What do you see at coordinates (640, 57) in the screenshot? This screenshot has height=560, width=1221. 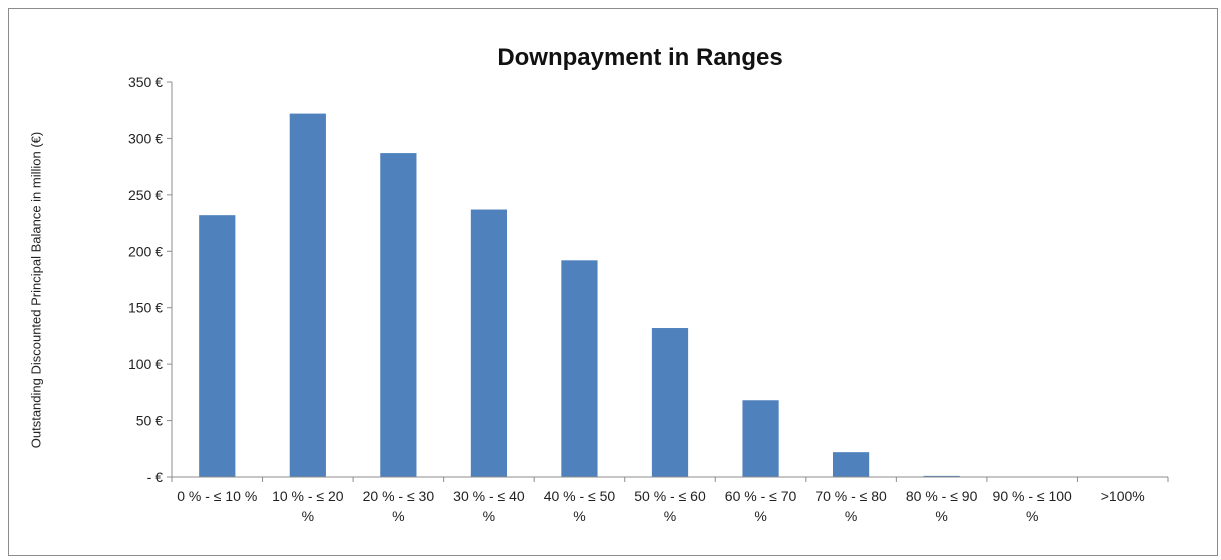 I see `chart-title: Downpayment in Ranges` at bounding box center [640, 57].